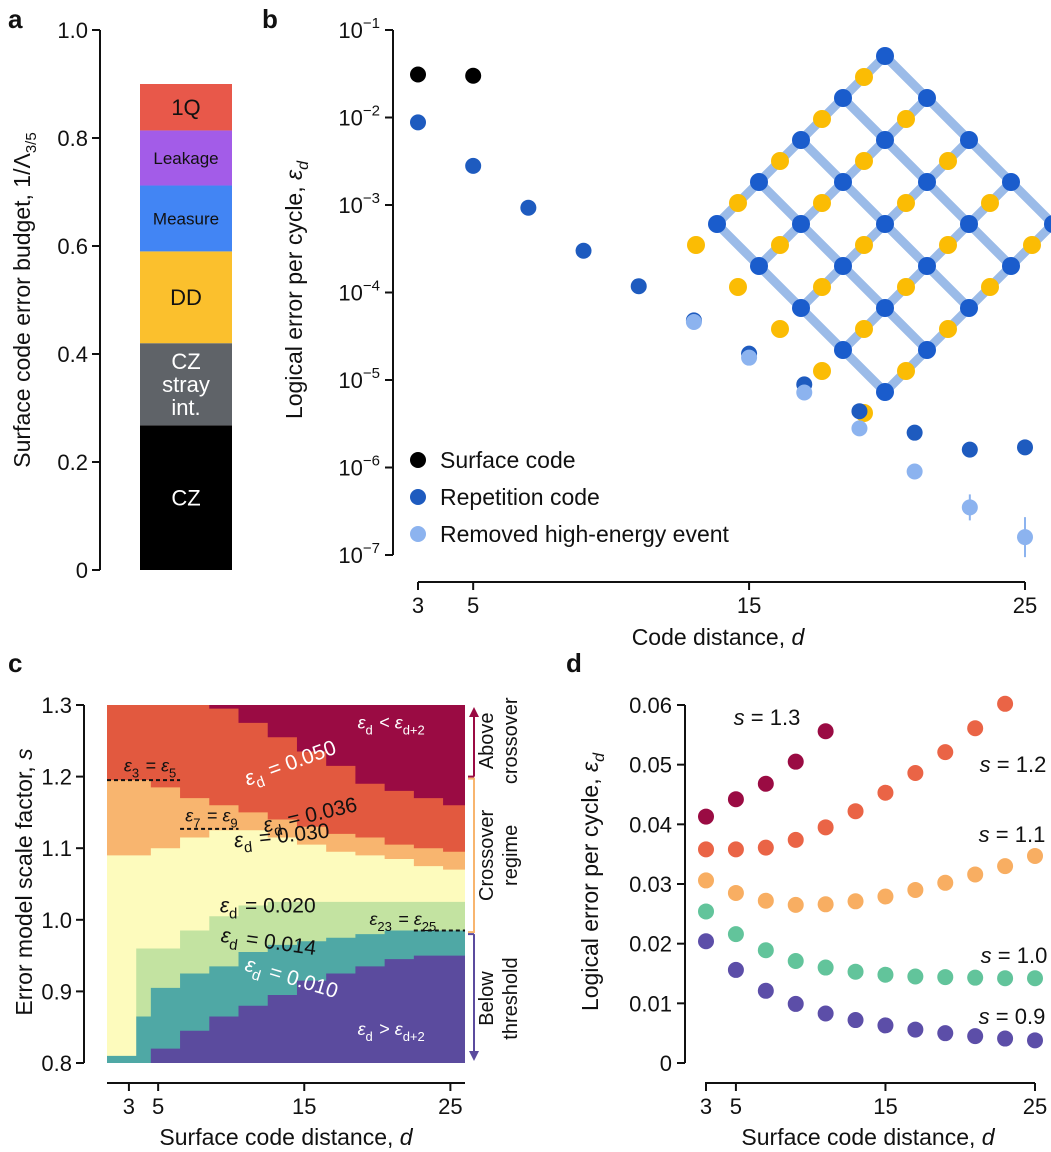 The image size is (1051, 1152). What do you see at coordinates (286, 1137) in the screenshot?
I see `x-axis-label: Surface code distance, d` at bounding box center [286, 1137].